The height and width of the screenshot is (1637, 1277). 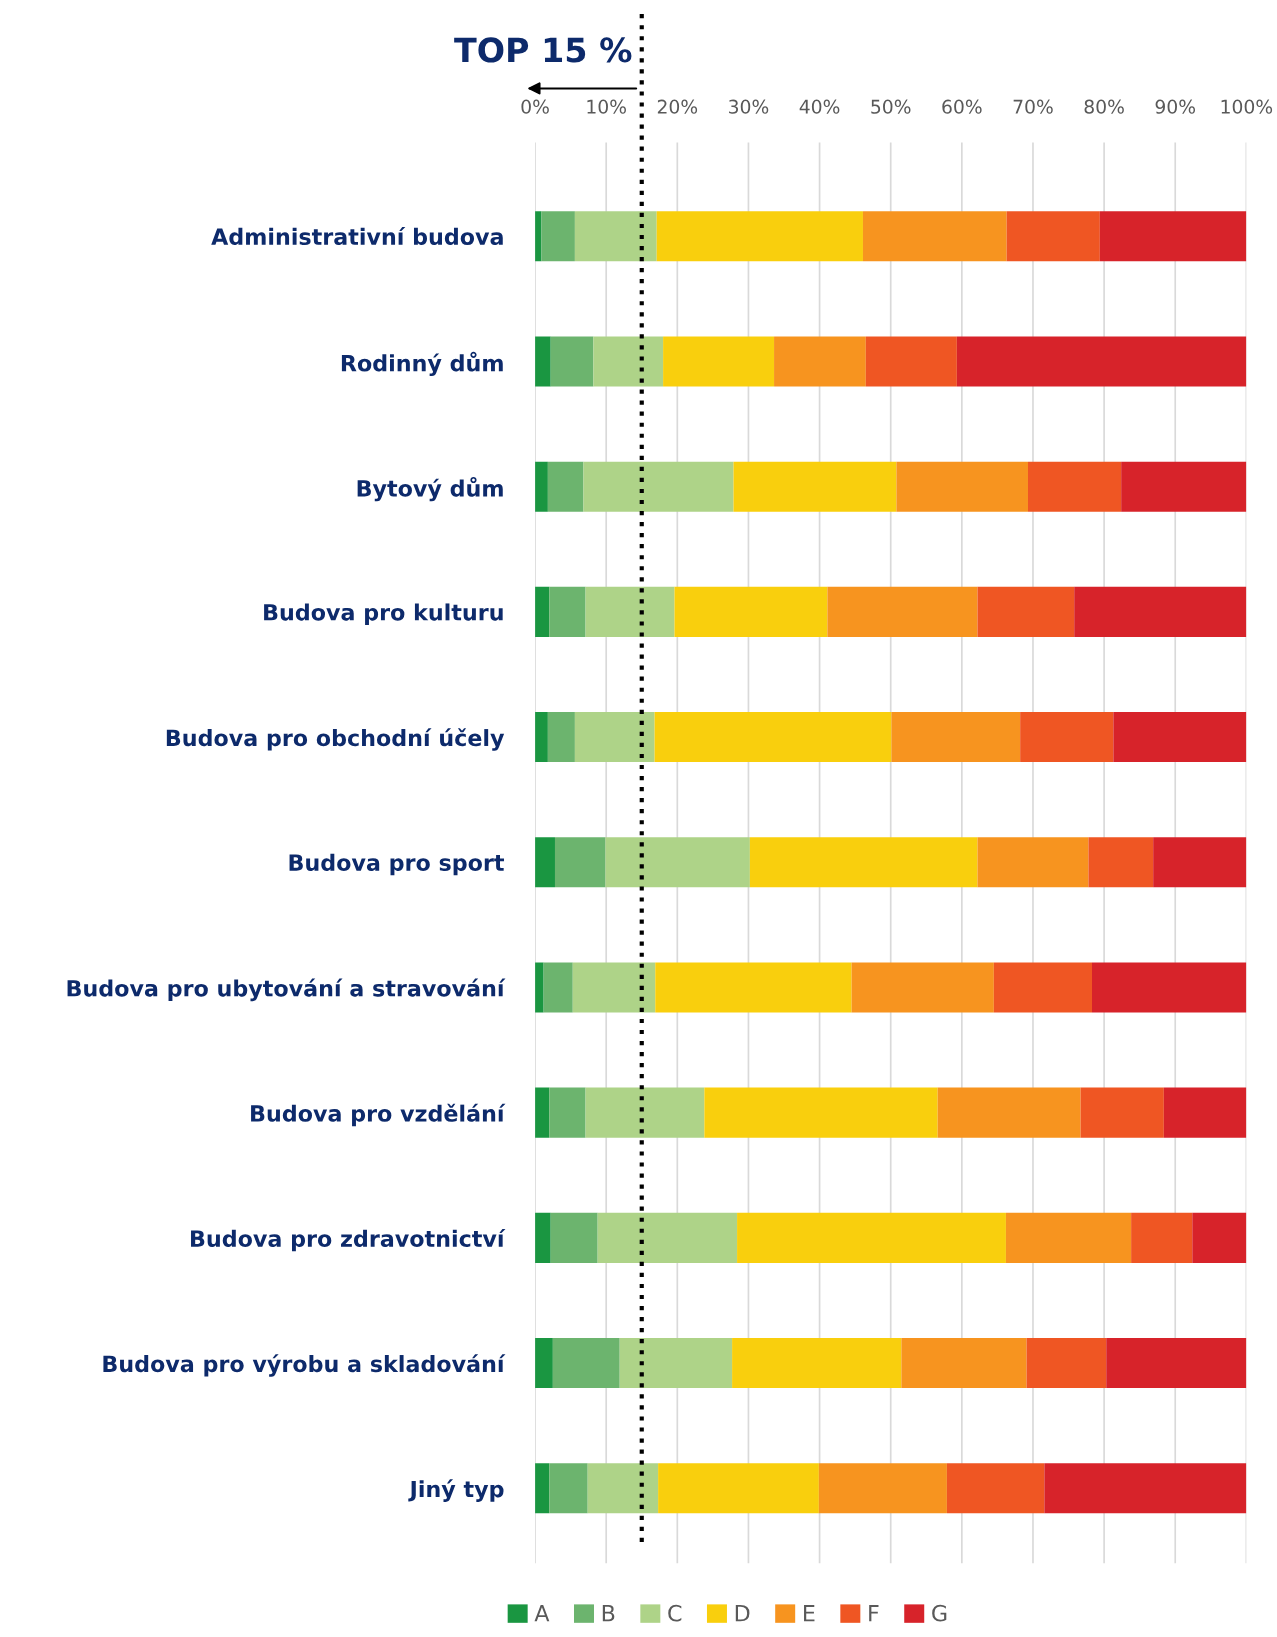 I want to click on y-tick-label: Budova pro ubytování a stravování, so click(x=286, y=990).